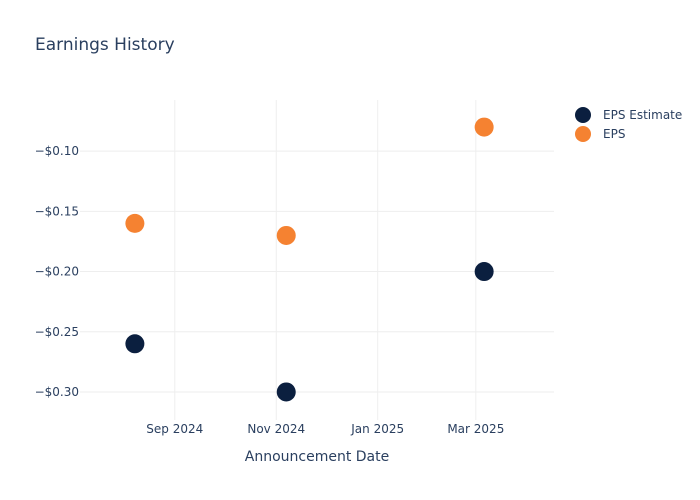 The height and width of the screenshot is (500, 700). I want to click on y-tick-label: −$0.20, so click(57, 272).